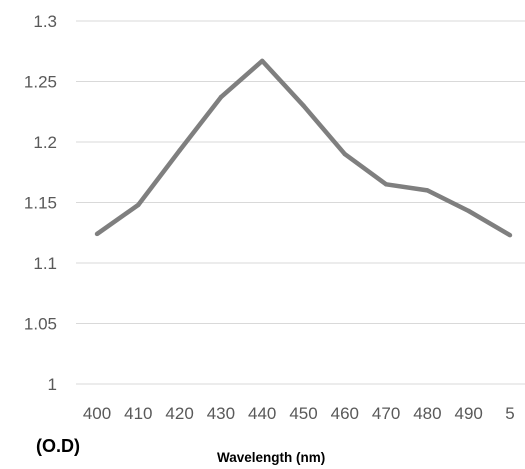  I want to click on y-tick-label: 1, so click(52, 384).